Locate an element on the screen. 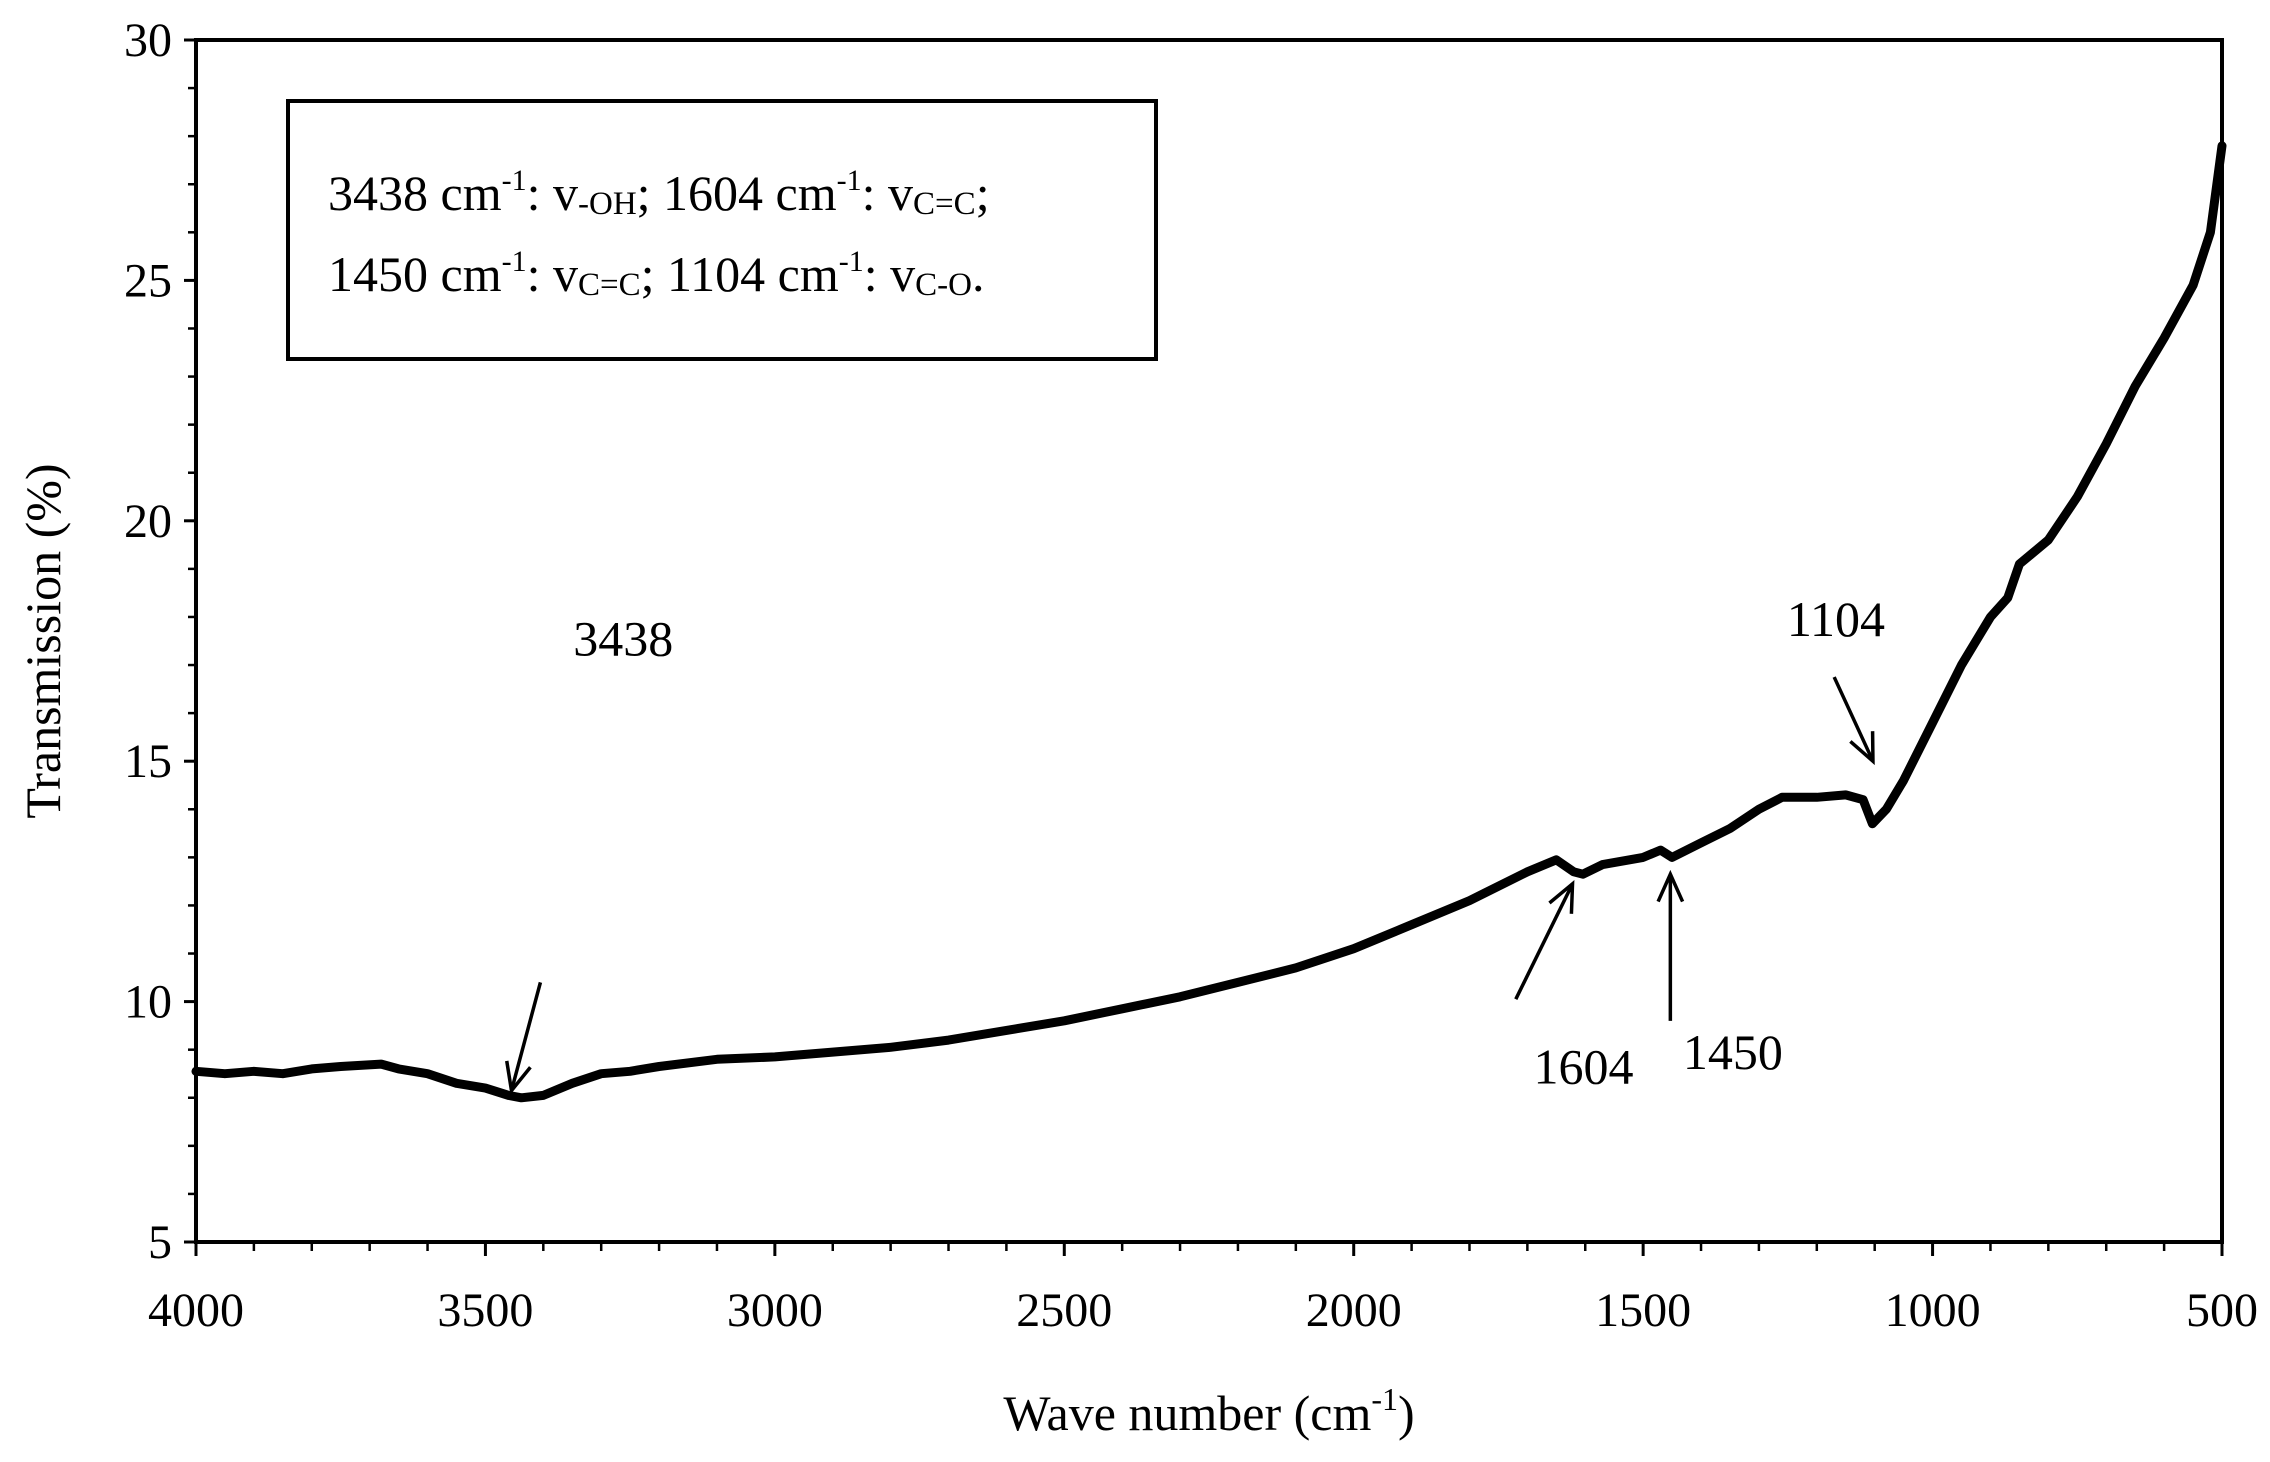 The height and width of the screenshot is (1462, 2270). legend-line-1: 3438 cm-1: v-OH; 1604 cm-1: vC=C; is located at coordinates (659, 193).